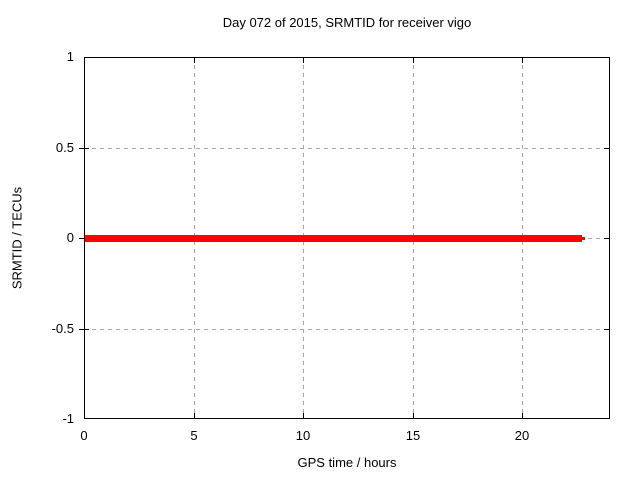 The width and height of the screenshot is (640, 480). Describe the element at coordinates (17, 238) in the screenshot. I see `y-axis-label: SRMTID / TECUs` at that location.